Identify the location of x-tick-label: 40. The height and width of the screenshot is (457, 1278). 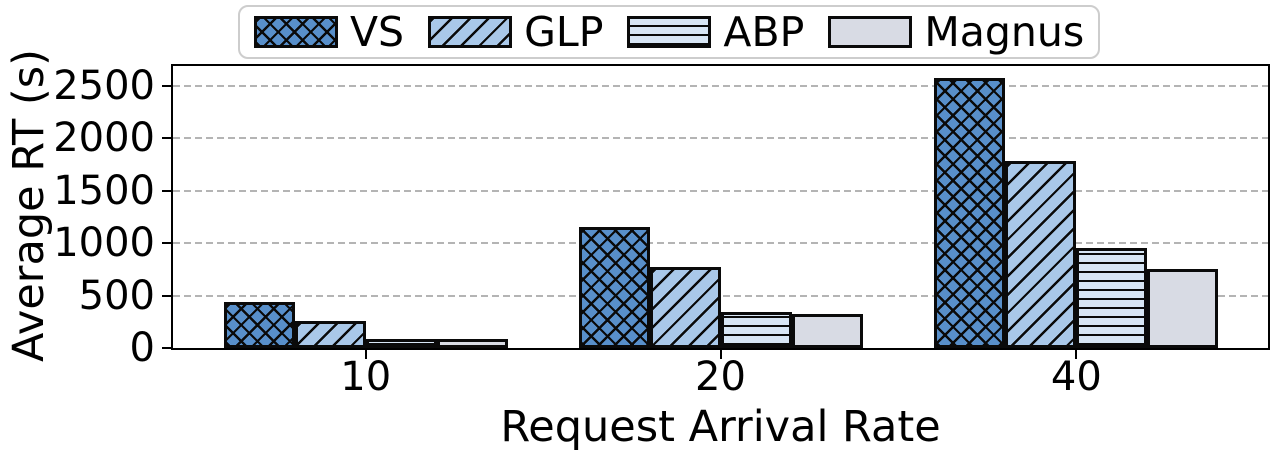
(1076, 377).